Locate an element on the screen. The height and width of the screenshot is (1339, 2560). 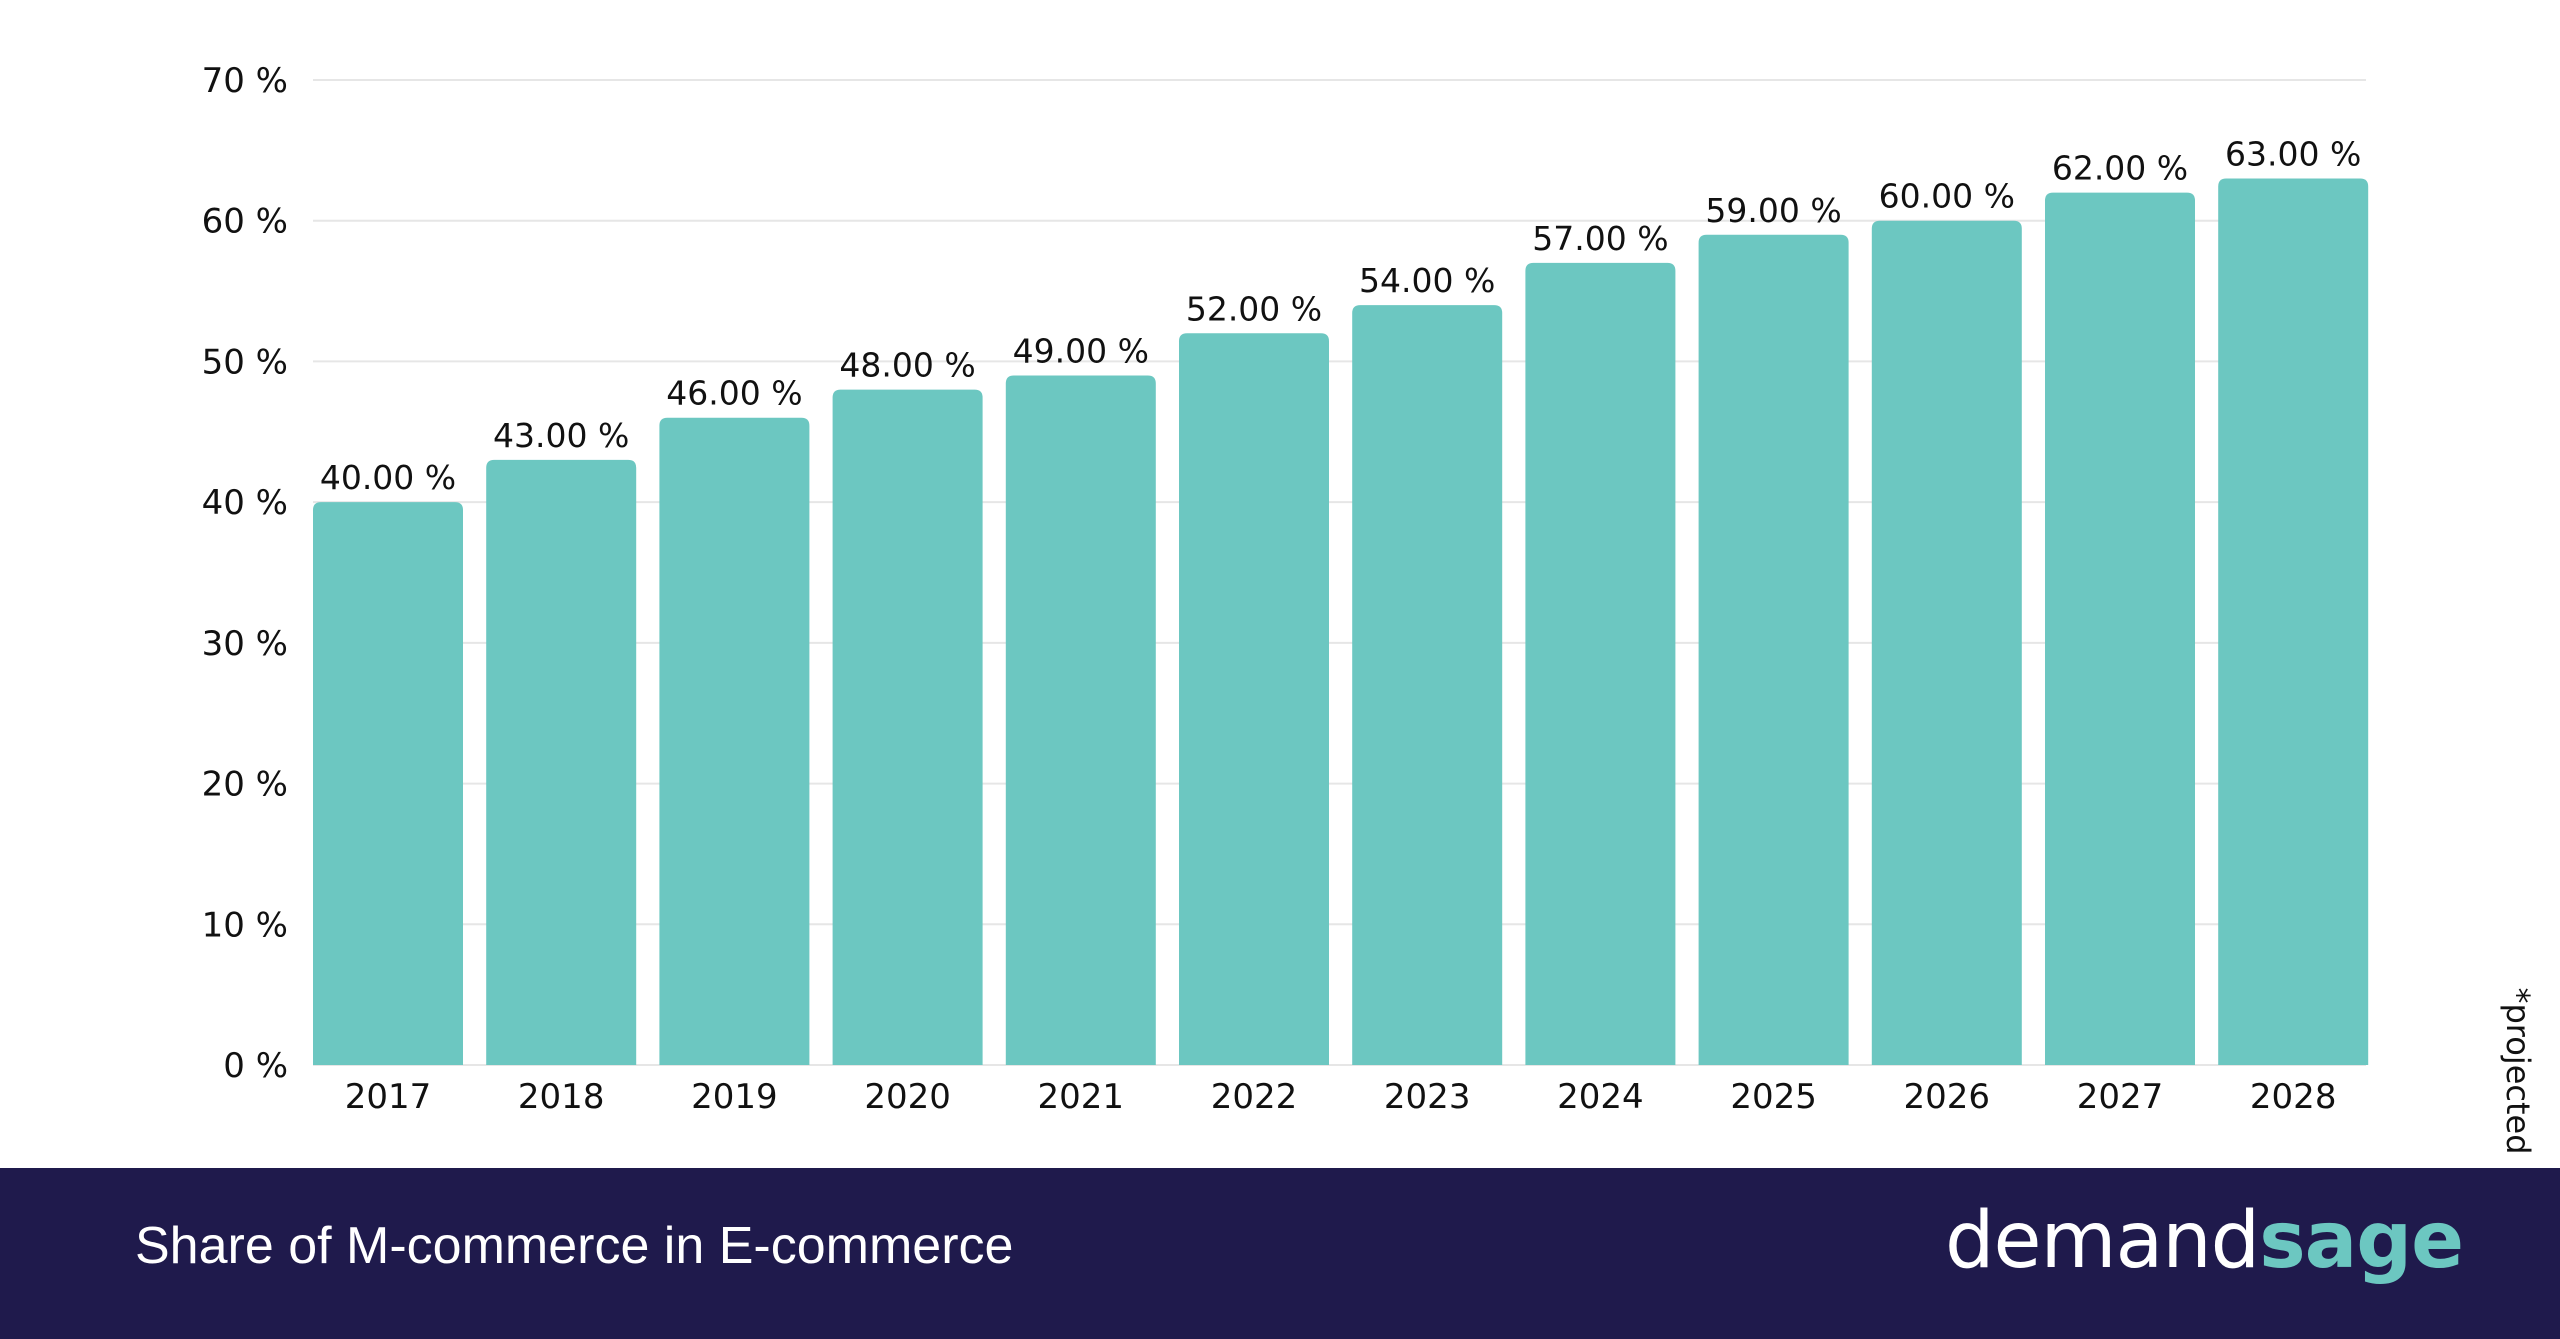
bar-2020 is located at coordinates (907, 727).